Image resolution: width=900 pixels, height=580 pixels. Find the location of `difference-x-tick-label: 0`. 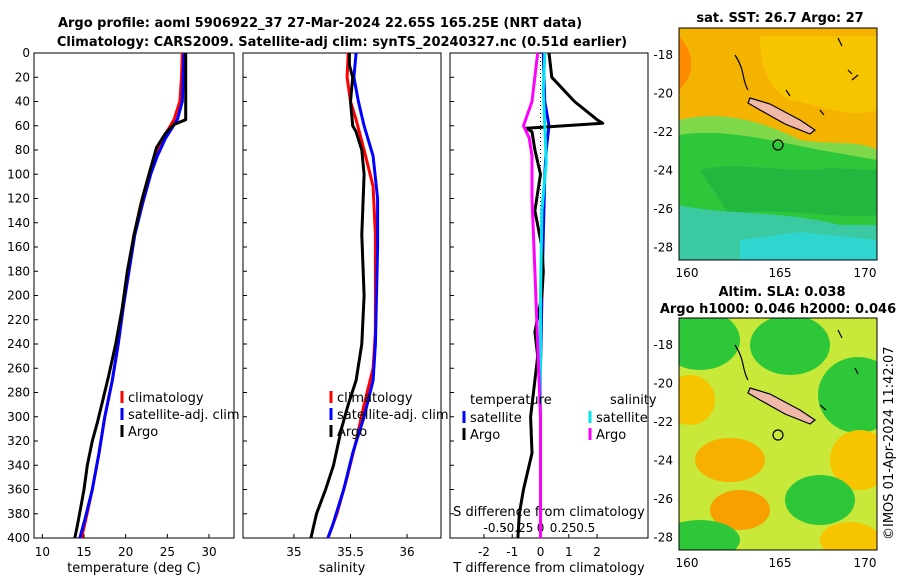

difference-x-tick-label: 0 is located at coordinates (541, 552).